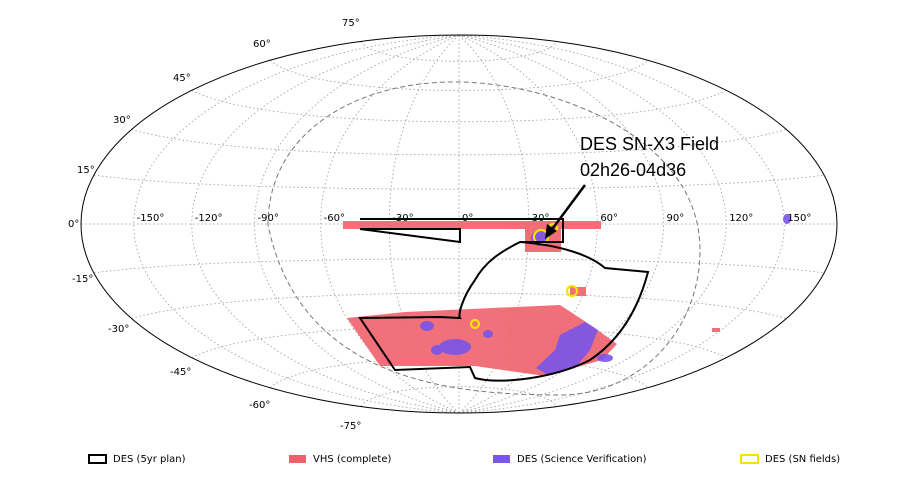 This screenshot has height=489, width=907. What do you see at coordinates (149, 459) in the screenshot?
I see `legend-label: DES (5yr plan)` at bounding box center [149, 459].